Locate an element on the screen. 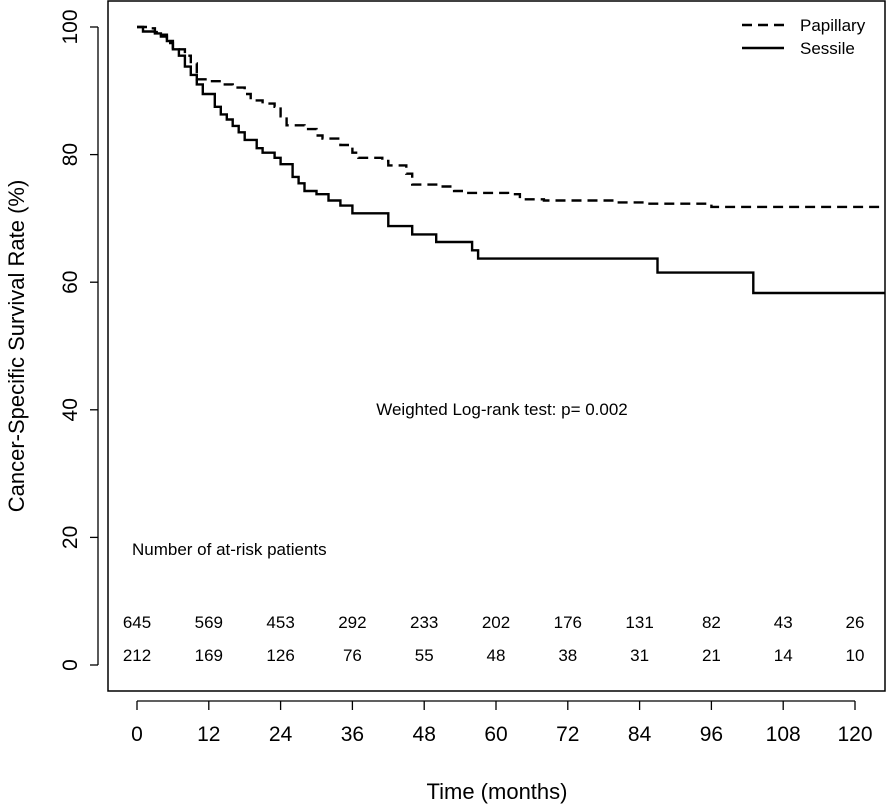 The width and height of the screenshot is (886, 805). x-tick-label: 72 is located at coordinates (567, 734).